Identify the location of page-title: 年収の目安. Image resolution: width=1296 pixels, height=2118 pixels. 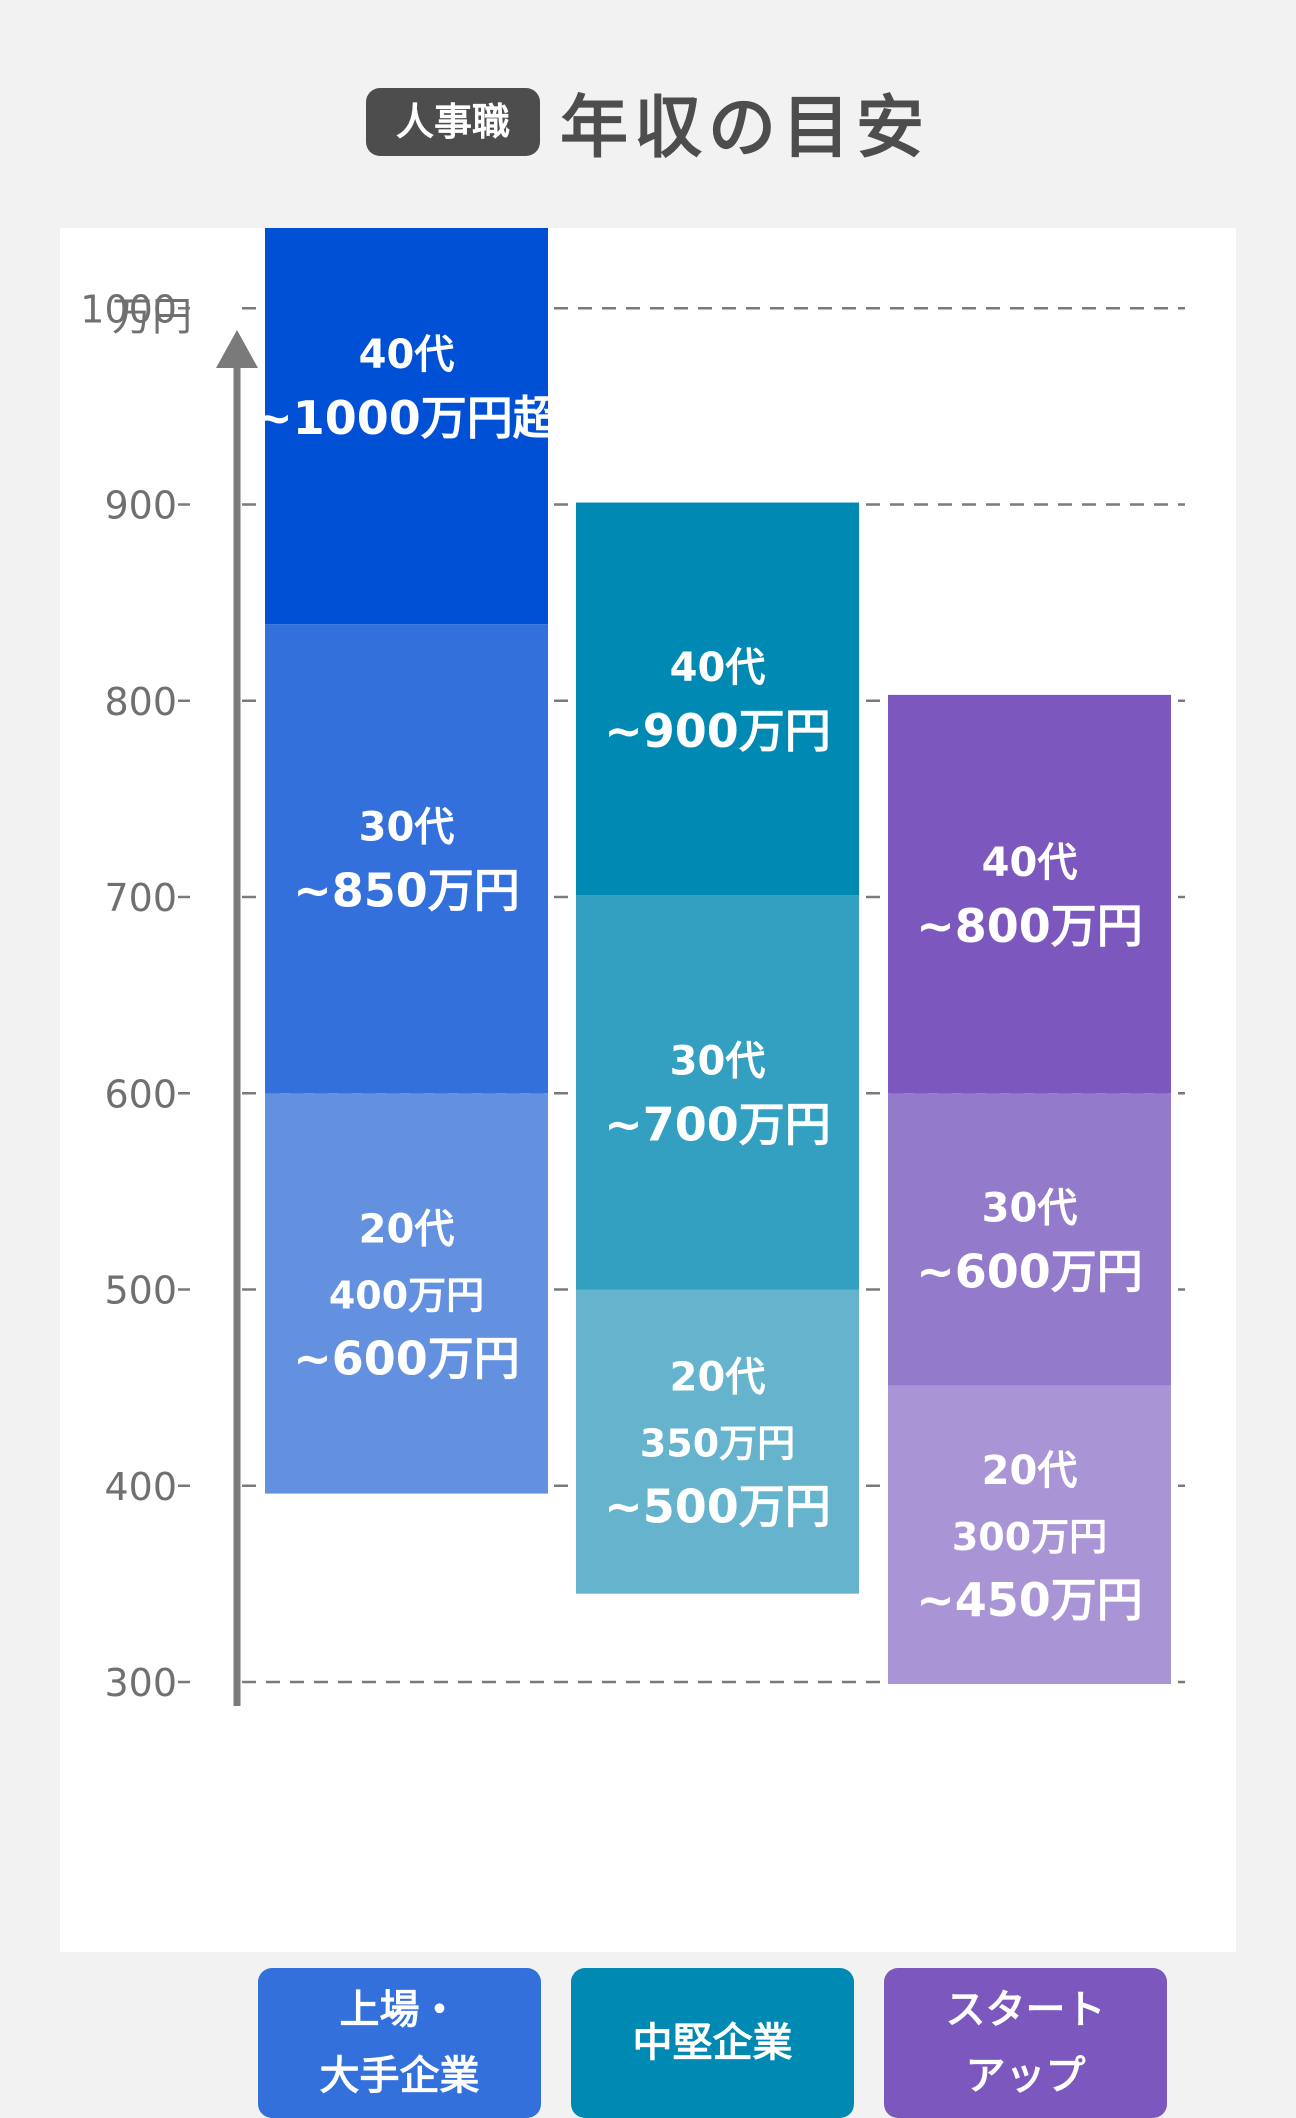
(745, 128).